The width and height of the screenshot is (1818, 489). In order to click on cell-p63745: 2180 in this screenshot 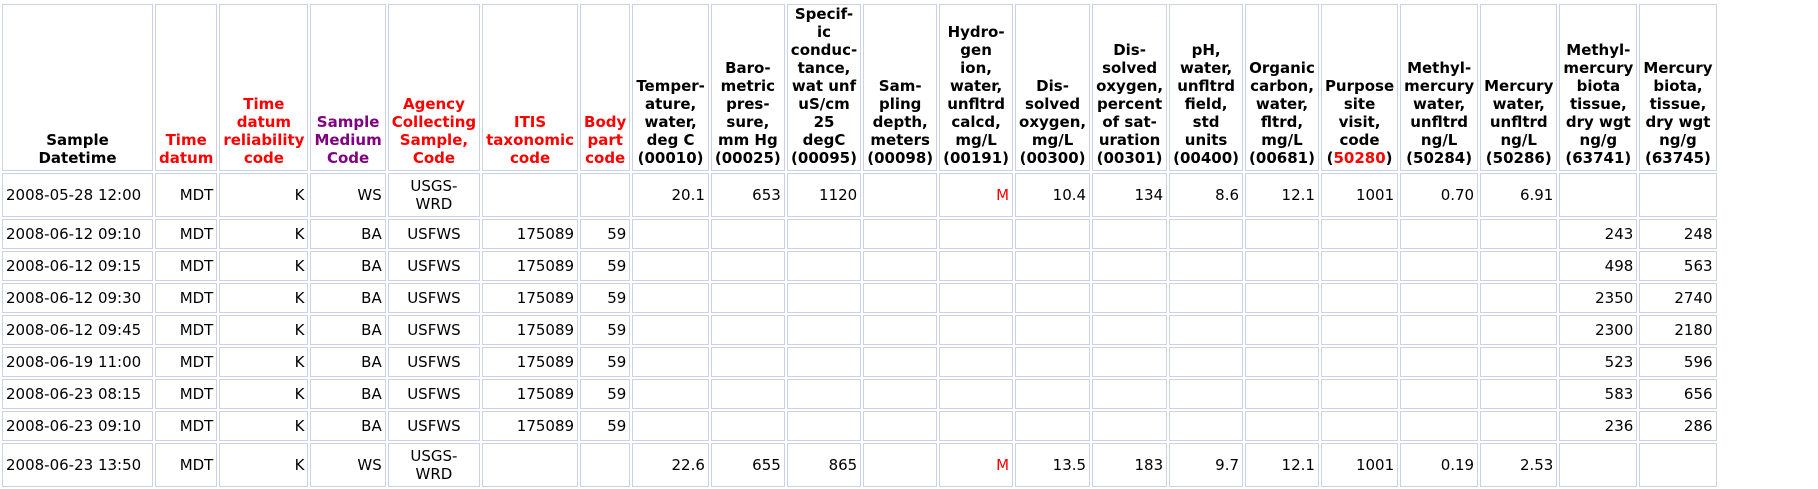, I will do `click(1678, 330)`.